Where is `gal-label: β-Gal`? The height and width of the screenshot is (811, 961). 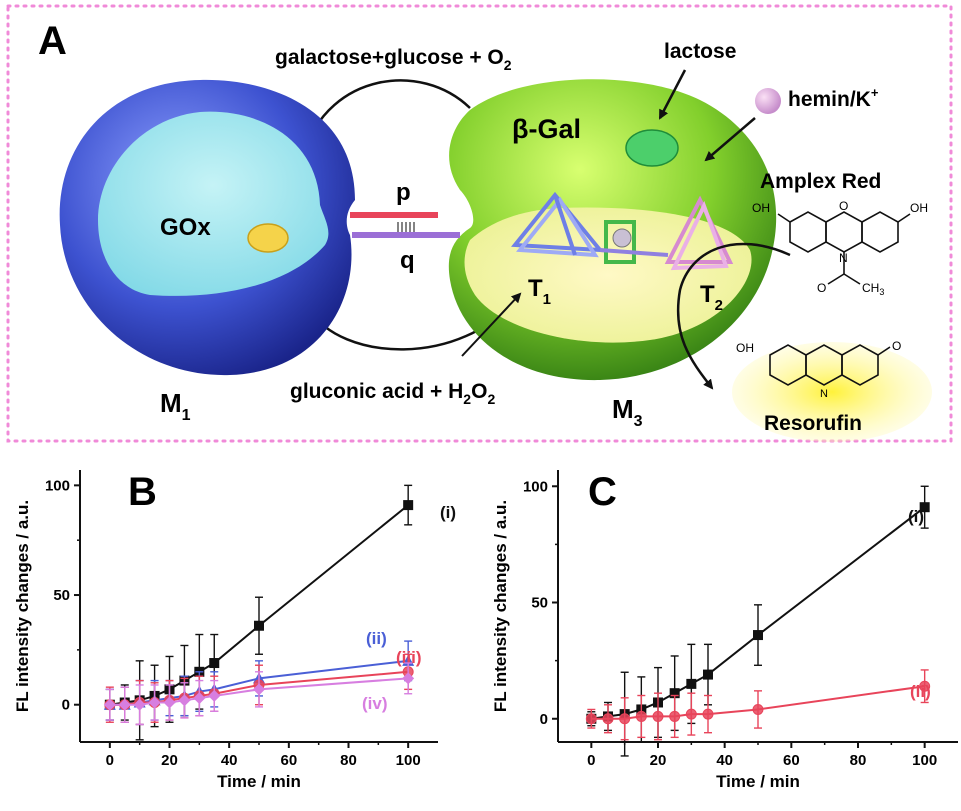 gal-label: β-Gal is located at coordinates (546, 129).